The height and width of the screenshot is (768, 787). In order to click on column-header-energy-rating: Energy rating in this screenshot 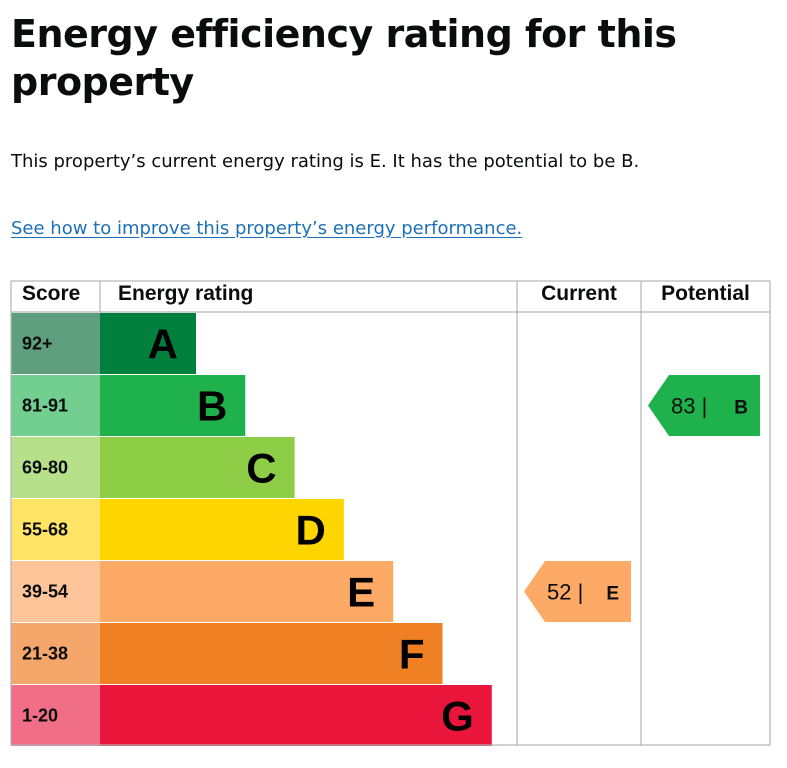, I will do `click(185, 293)`.